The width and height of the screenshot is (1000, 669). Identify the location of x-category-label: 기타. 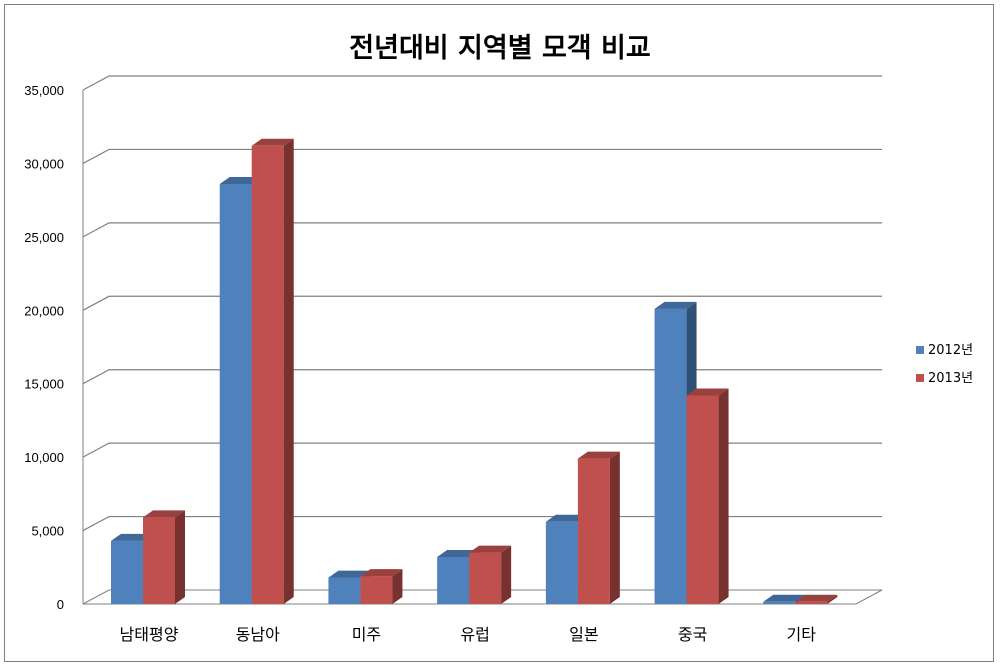
(802, 634).